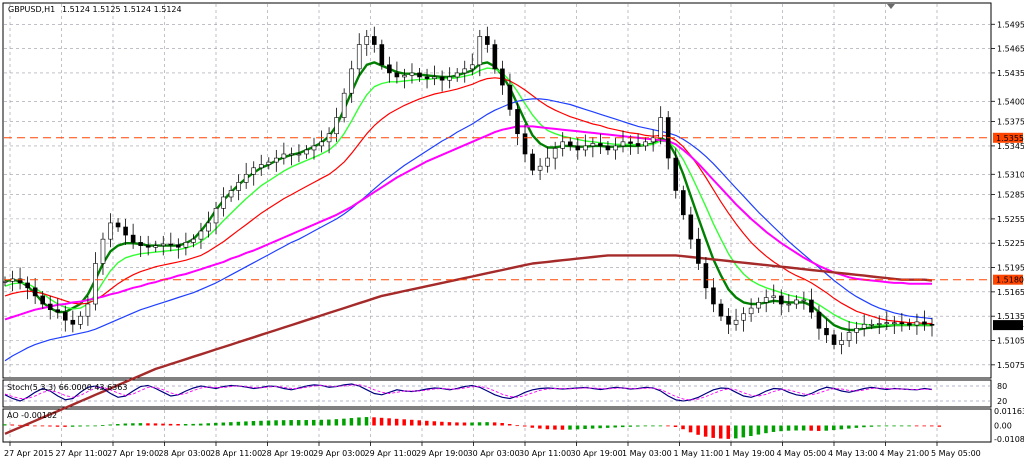 Image resolution: width=1024 pixels, height=463 pixels. What do you see at coordinates (1010, 341) in the screenshot?
I see `y-tick-label: 1.5105` at bounding box center [1010, 341].